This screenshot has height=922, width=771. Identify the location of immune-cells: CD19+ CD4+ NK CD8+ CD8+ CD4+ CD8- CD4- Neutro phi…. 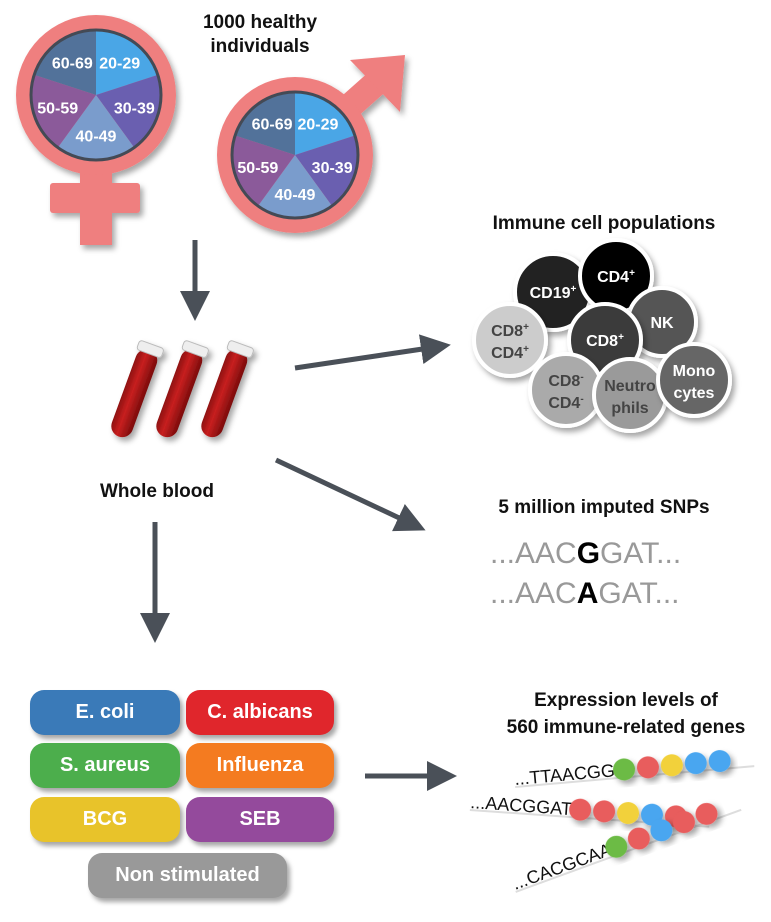
(602, 335).